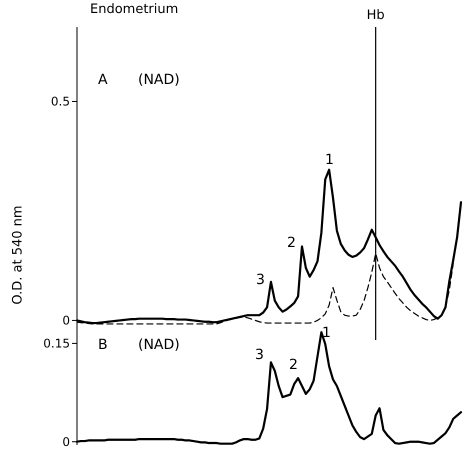 This screenshot has width=465, height=449. Describe the element at coordinates (103, 345) in the screenshot. I see `annotation: B` at that location.